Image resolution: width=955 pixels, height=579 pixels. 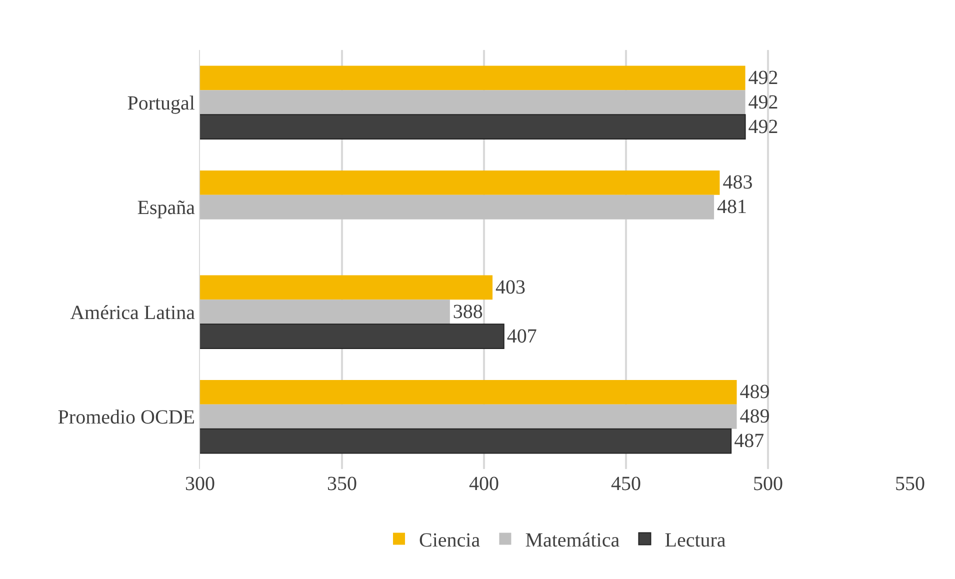 I want to click on data-label: 487, so click(x=749, y=441).